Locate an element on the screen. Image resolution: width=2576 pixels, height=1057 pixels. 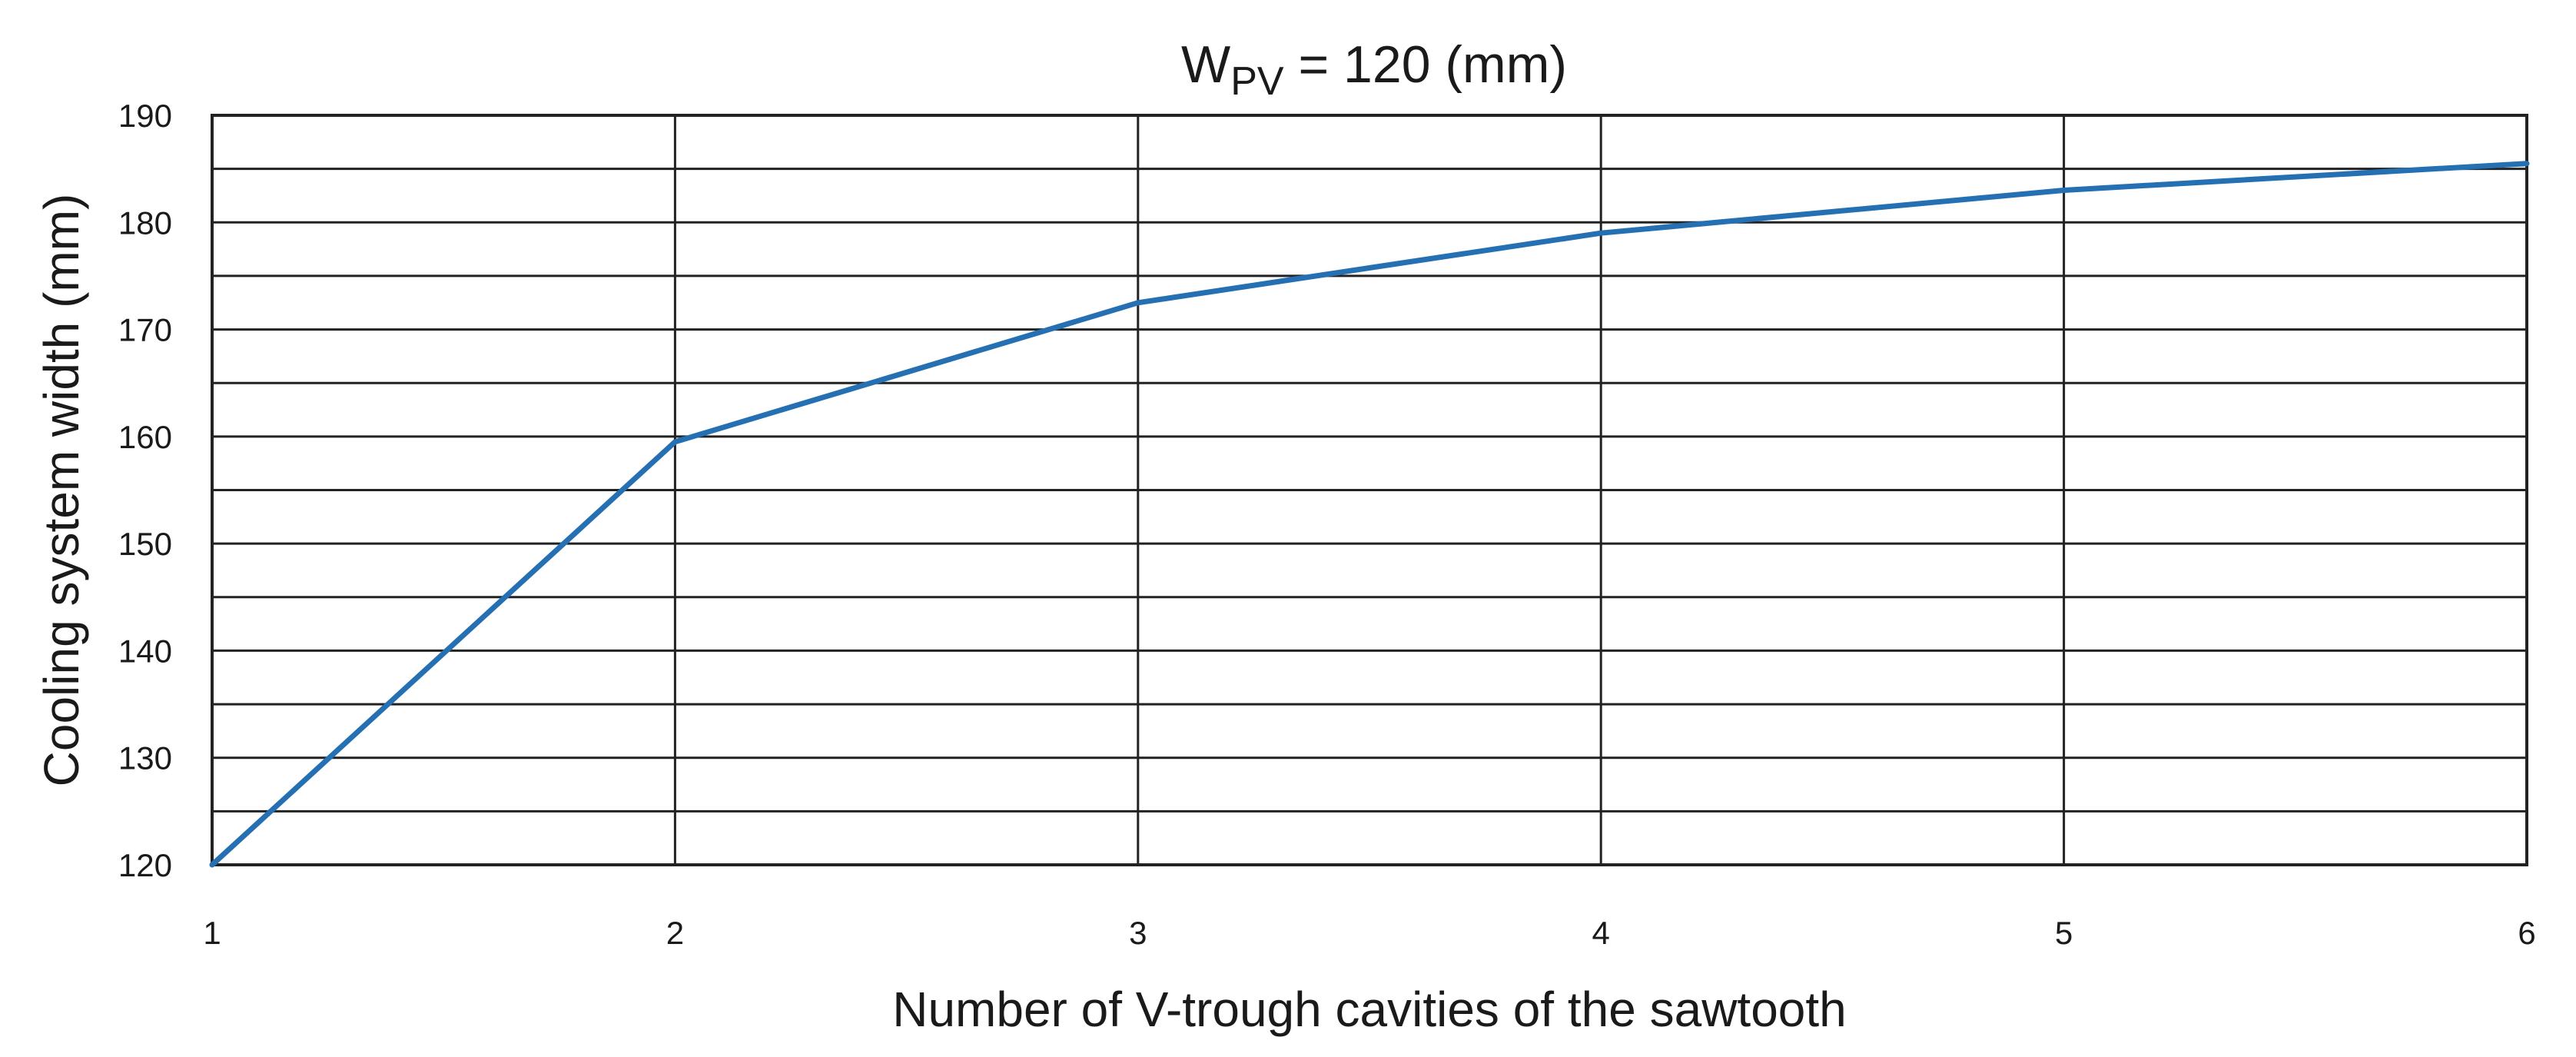
y-tick-label: 140 is located at coordinates (145, 651).